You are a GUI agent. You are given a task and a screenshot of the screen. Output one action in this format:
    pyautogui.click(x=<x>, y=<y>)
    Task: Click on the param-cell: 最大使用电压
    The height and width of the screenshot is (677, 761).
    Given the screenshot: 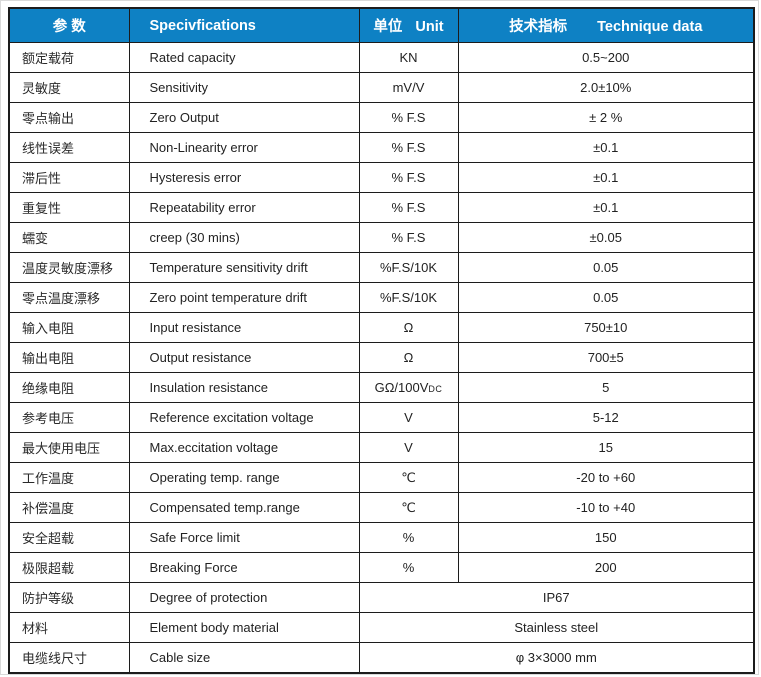 What is the action you would take?
    pyautogui.click(x=69, y=447)
    